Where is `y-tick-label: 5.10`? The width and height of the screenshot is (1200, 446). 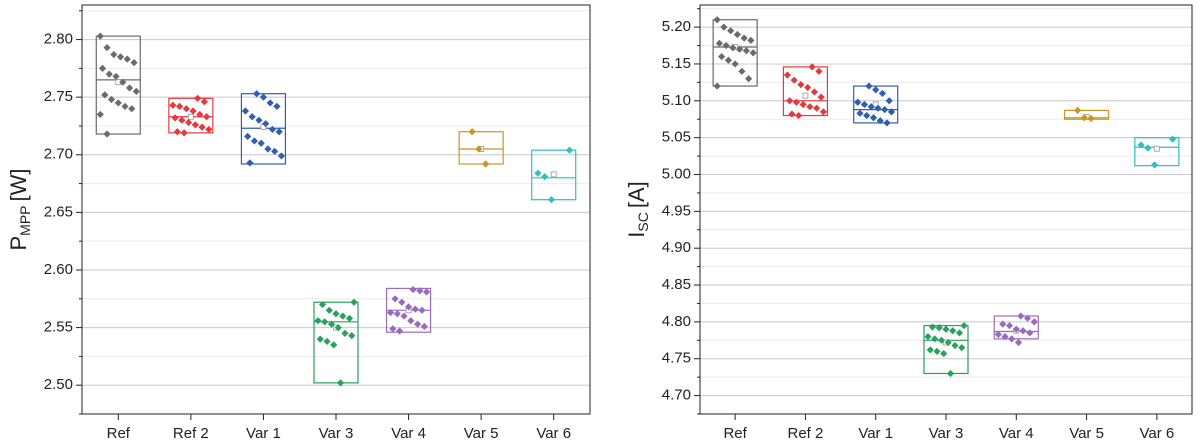 y-tick-label: 5.10 is located at coordinates (676, 100).